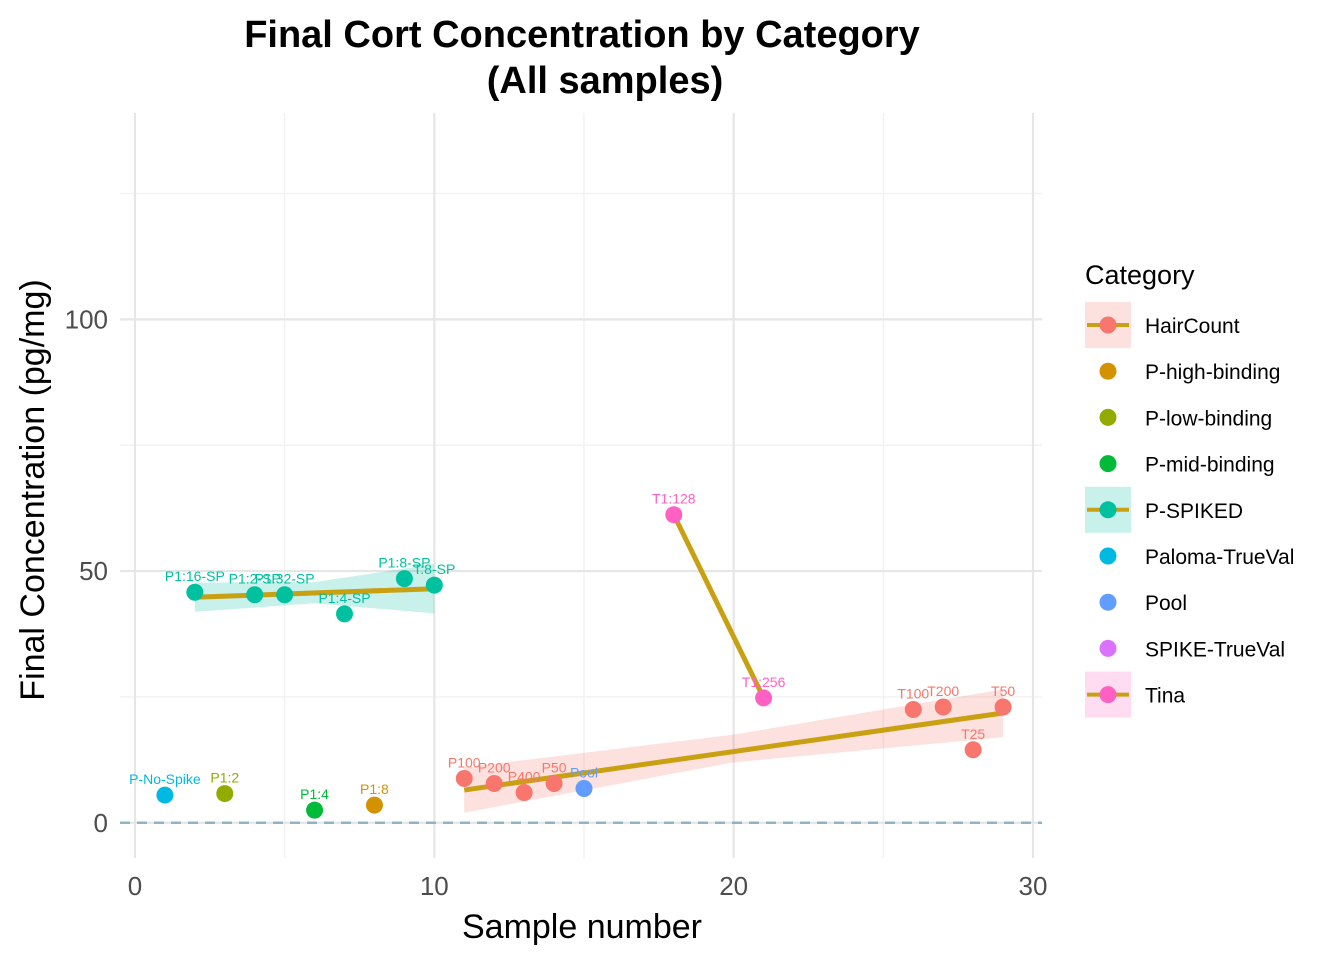 The image size is (1344, 960). I want to click on y-tick-label: 100, so click(86, 319).